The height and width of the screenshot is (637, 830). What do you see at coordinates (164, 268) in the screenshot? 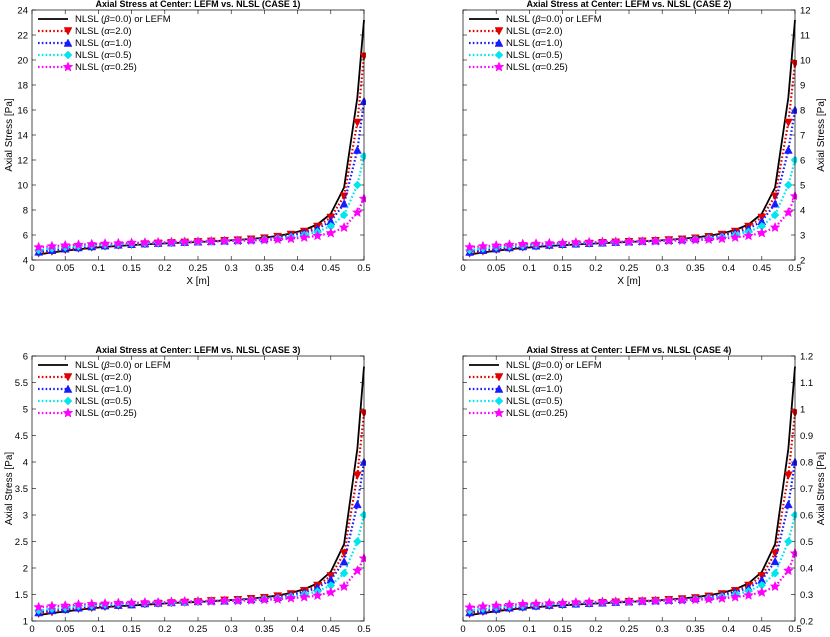
I see `x-tick-label: 0.2` at bounding box center [164, 268].